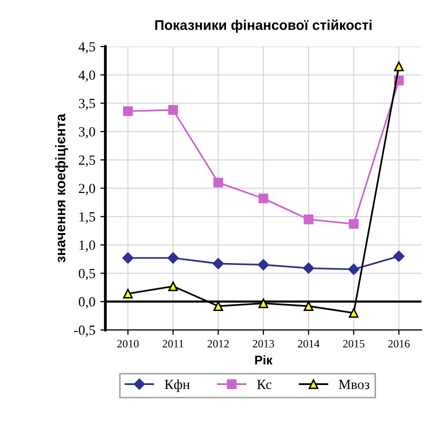  What do you see at coordinates (87, 104) in the screenshot?
I see `y-tick-label: 3,5` at bounding box center [87, 104].